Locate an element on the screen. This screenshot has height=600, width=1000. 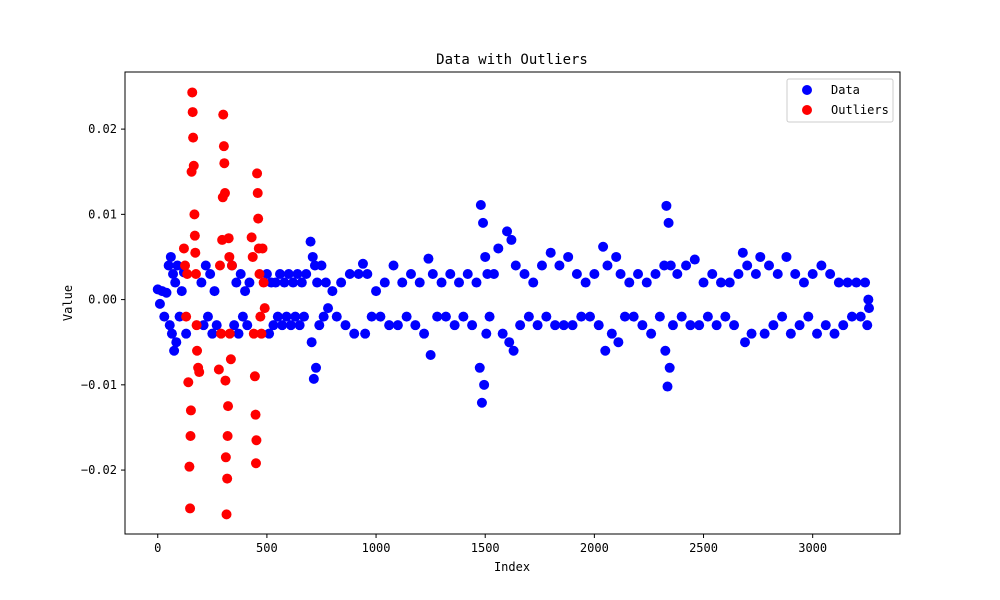
x-tick-label: 1500 is located at coordinates (485, 548).